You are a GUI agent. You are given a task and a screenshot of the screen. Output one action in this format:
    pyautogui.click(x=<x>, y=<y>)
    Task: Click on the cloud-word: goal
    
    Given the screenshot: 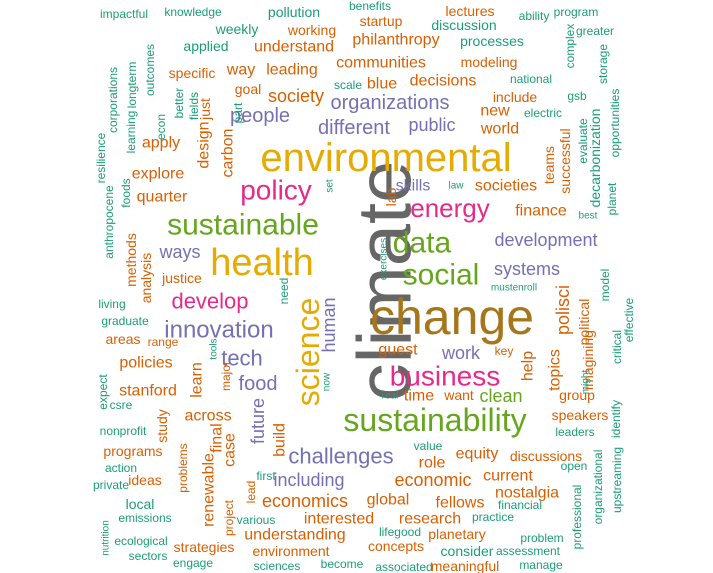 What is the action you would take?
    pyautogui.click(x=248, y=89)
    